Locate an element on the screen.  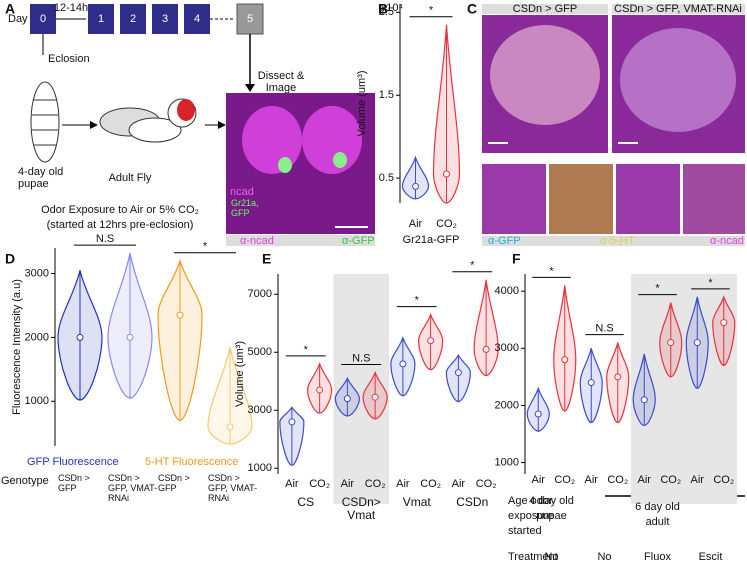
interval-label: 12-14h is located at coordinates (71, 8).